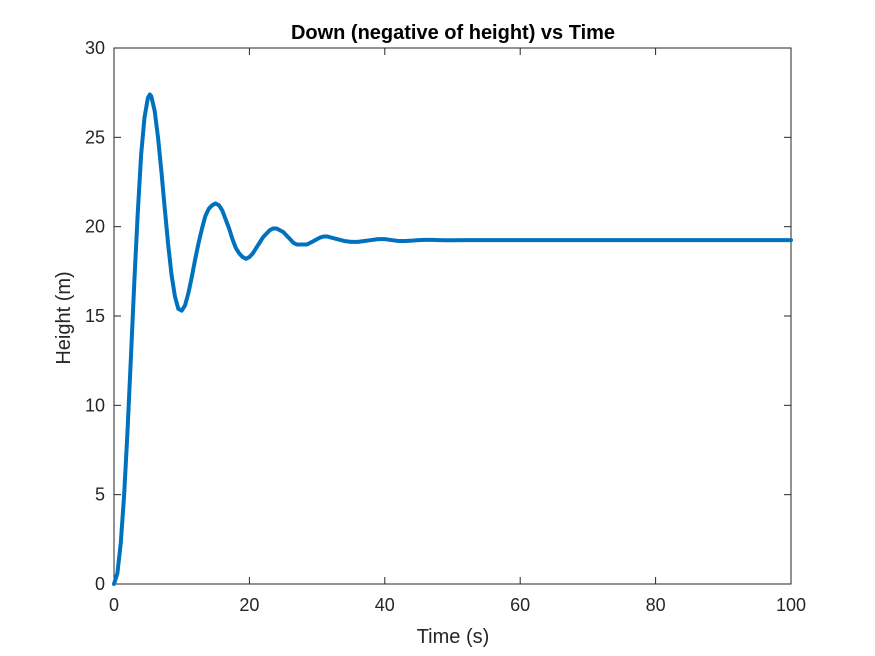 This screenshot has height=656, width=875. I want to click on y-tick-label: 10, so click(95, 405).